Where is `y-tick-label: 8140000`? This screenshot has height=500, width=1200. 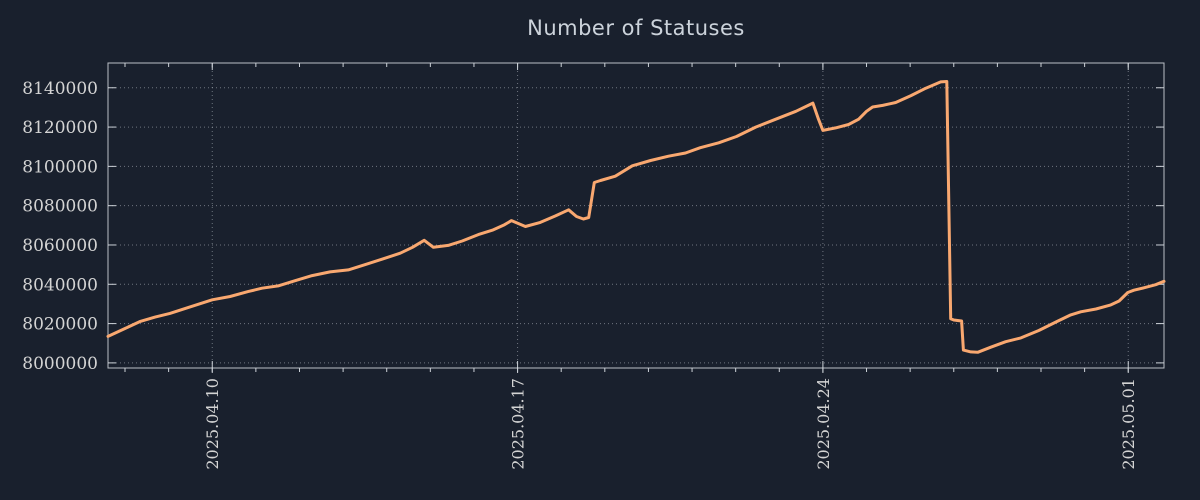
y-tick-label: 8140000 is located at coordinates (60, 89).